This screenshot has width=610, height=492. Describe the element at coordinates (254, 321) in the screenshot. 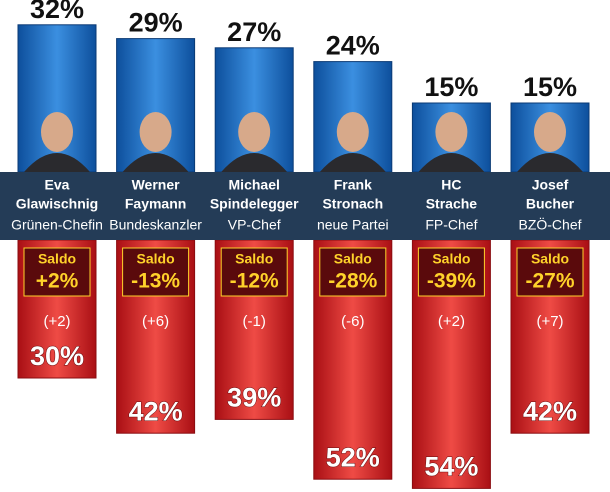

I see `change-value: (-1)` at that location.